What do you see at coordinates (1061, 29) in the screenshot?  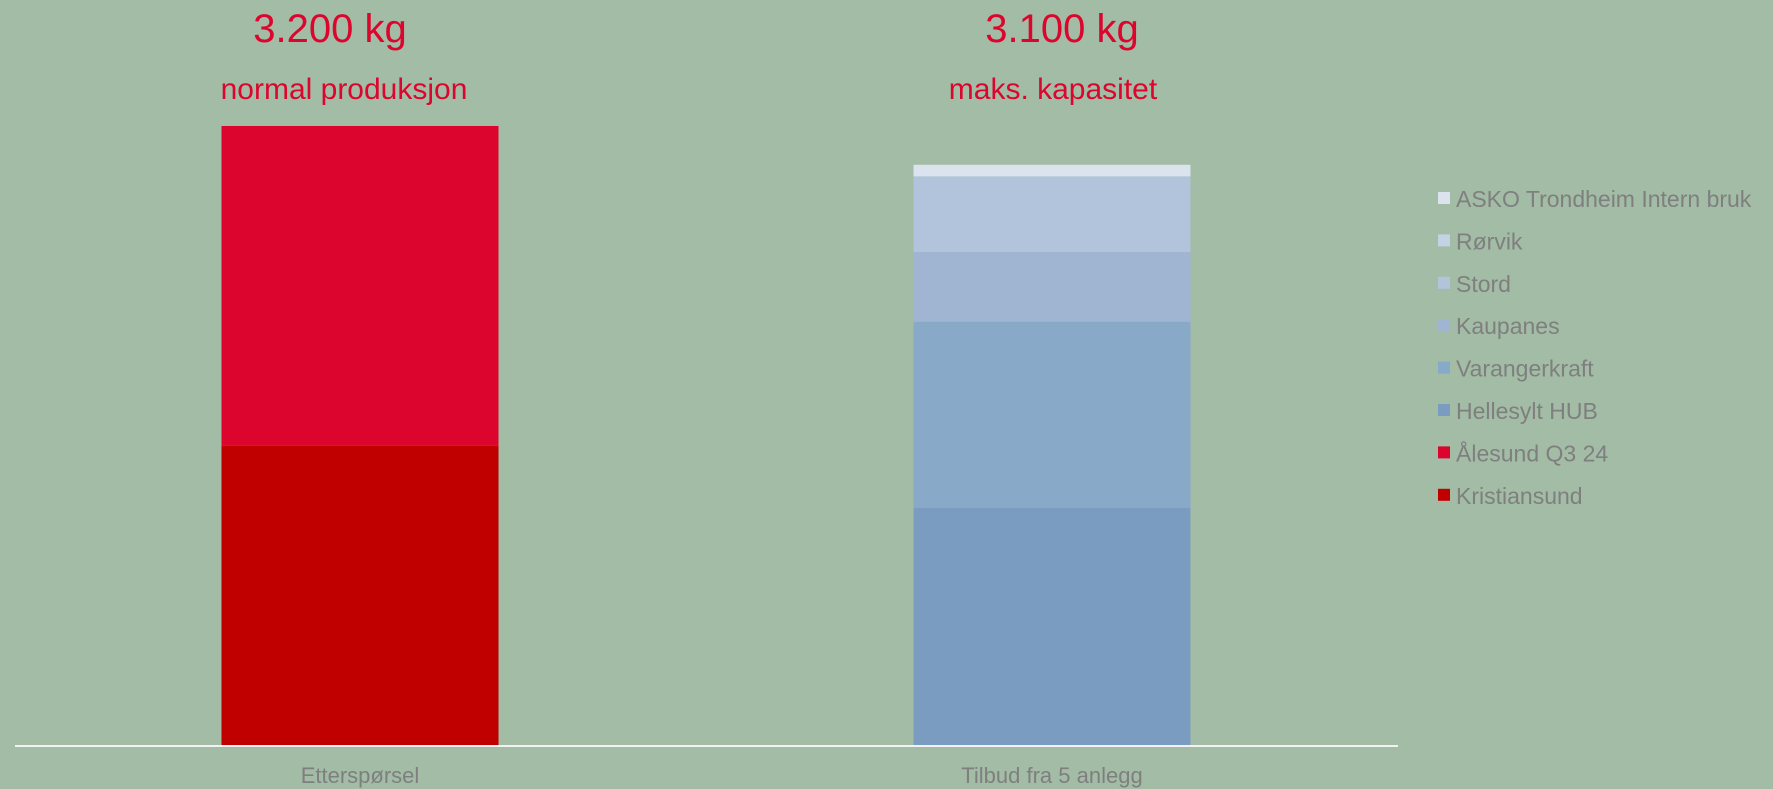 I see `annotation-value: 3.100 kg` at bounding box center [1061, 29].